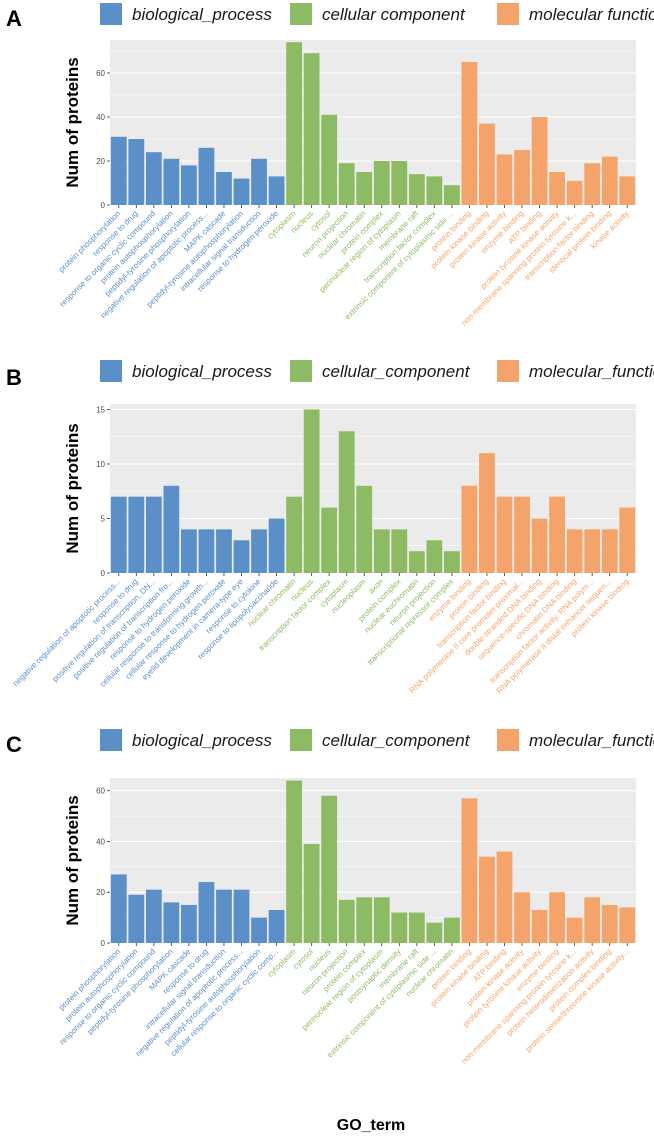 The image size is (654, 1138). What do you see at coordinates (508, 740) in the screenshot?
I see `legend-swatch-molecular-function` at bounding box center [508, 740].